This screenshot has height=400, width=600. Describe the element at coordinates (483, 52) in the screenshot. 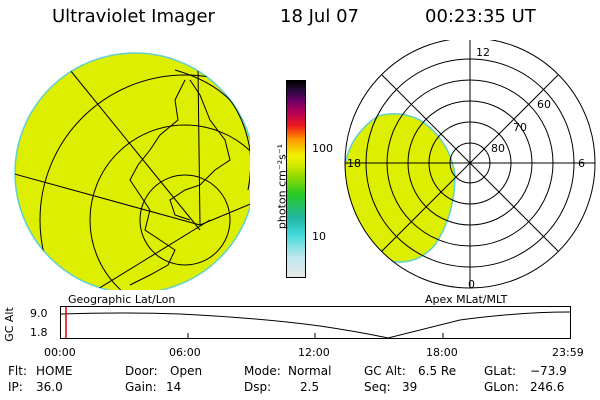

I see `mlt-label-12: 12` at that location.